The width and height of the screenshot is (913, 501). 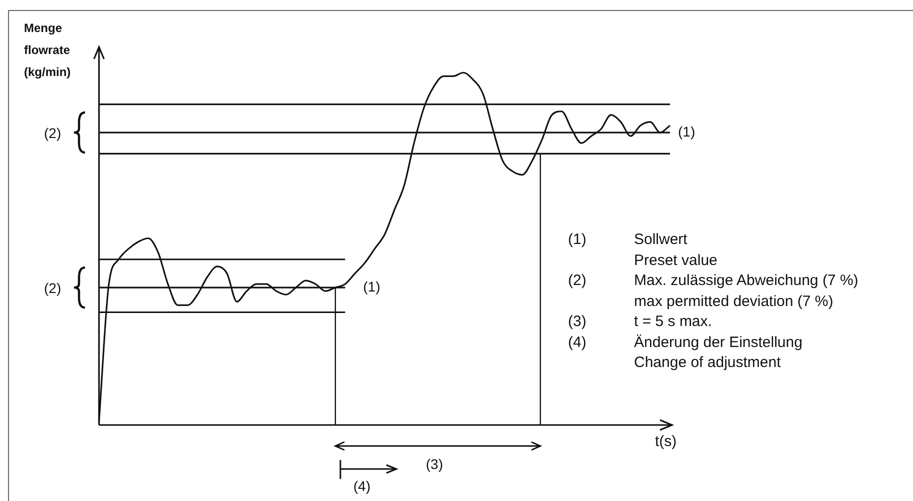 What do you see at coordinates (362, 486) in the screenshot?
I see `text: (4)` at bounding box center [362, 486].